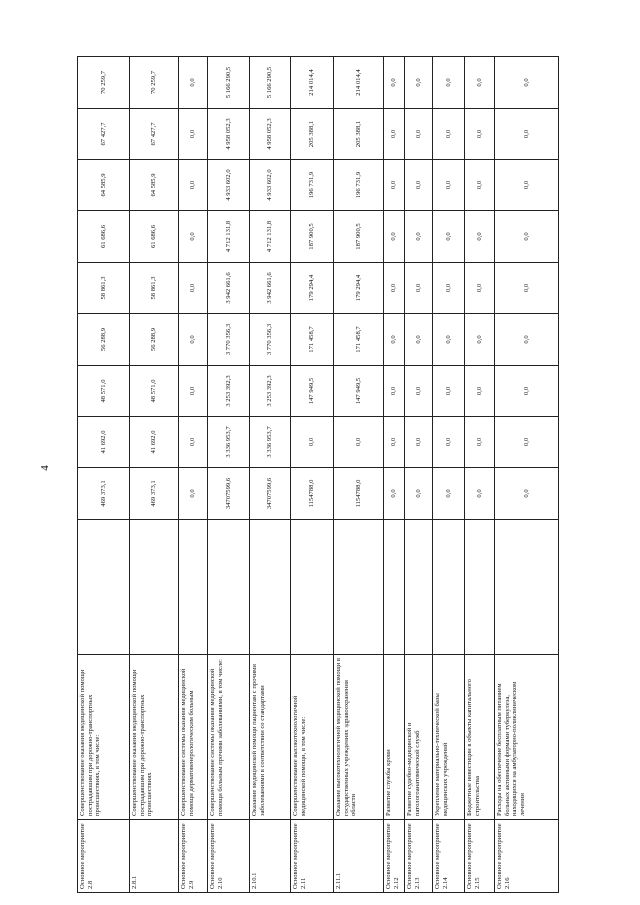 This screenshot has height=905, width=640. Describe the element at coordinates (154, 856) in the screenshot. I see `row-label: 2.8.1` at that location.